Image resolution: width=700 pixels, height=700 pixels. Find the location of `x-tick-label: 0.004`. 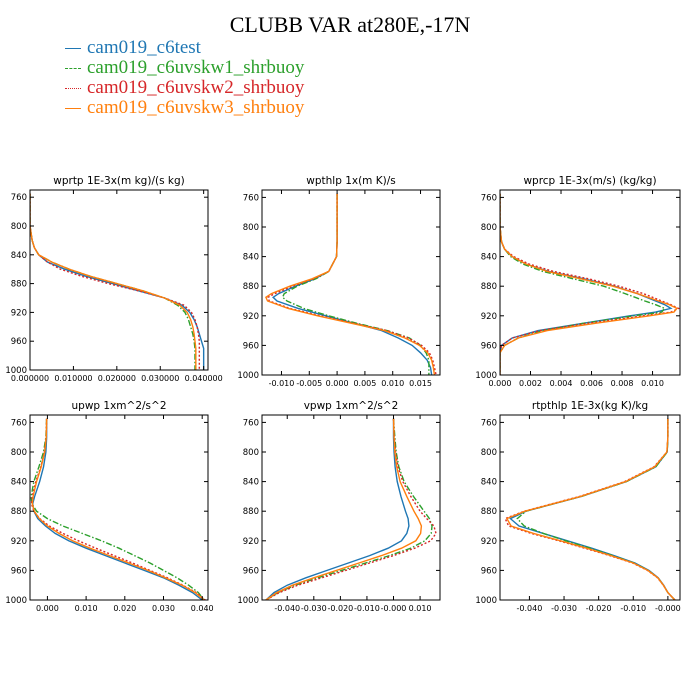

x-tick-label: 0.004 is located at coordinates (561, 383).